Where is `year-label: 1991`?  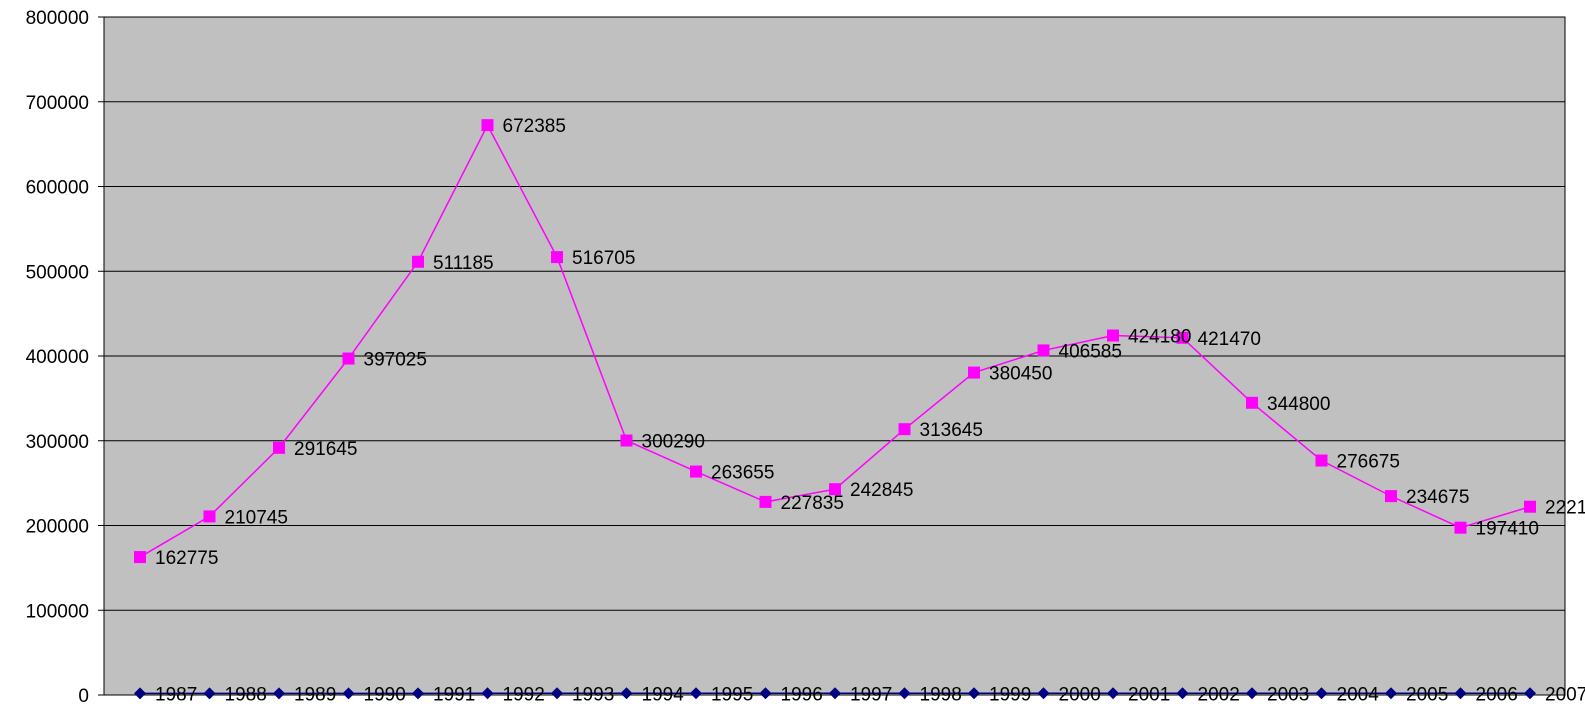
year-label: 1991 is located at coordinates (454, 694).